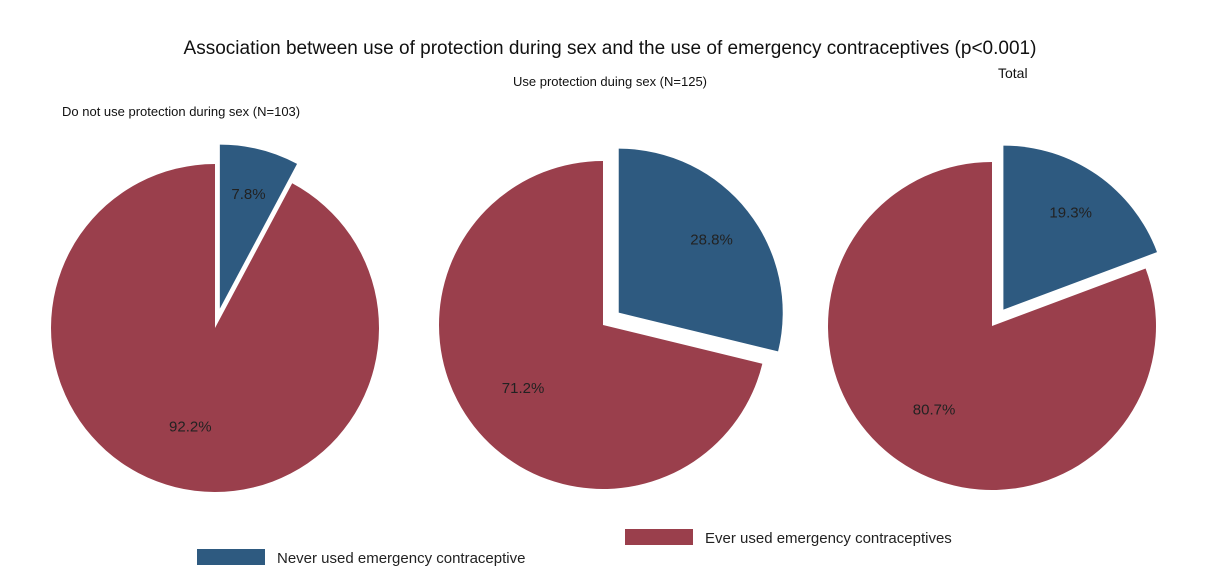  I want to click on pie-3-label-ever: 80.7%, so click(934, 410).